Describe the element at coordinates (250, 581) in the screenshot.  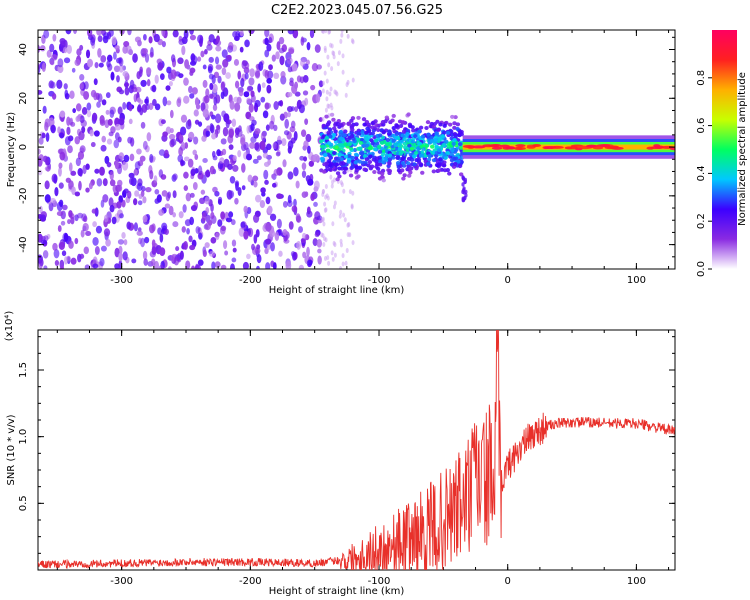
I see `x-tick-label: -200` at that location.